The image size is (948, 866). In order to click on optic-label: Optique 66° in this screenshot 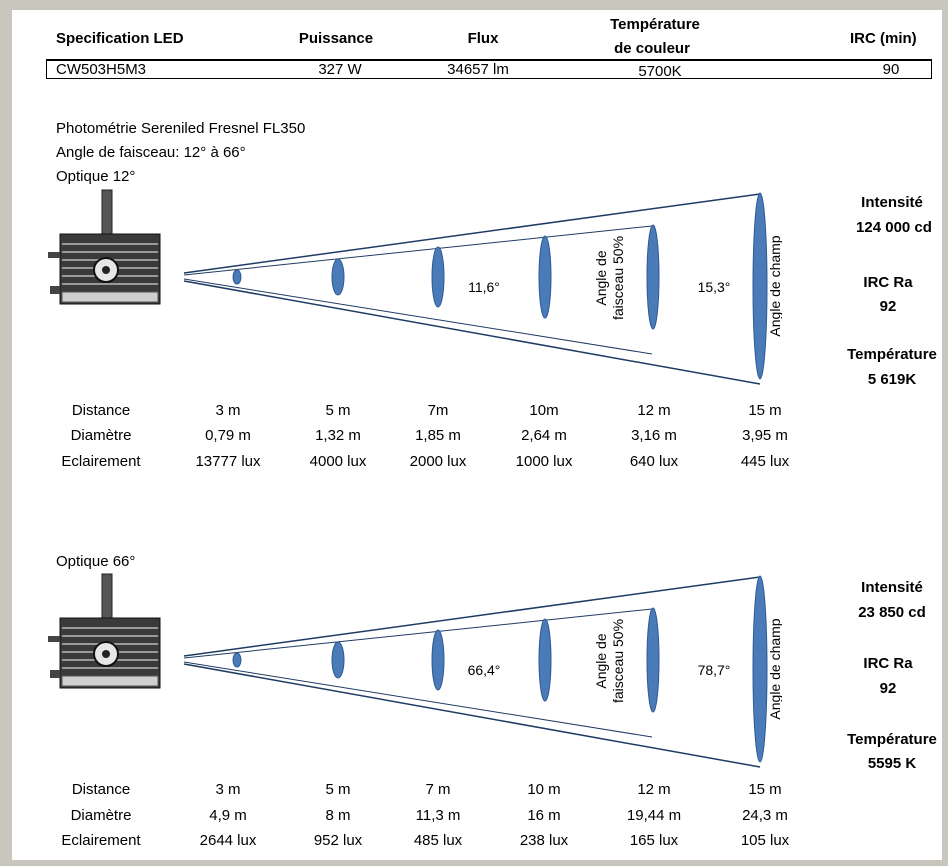, I will do `click(96, 561)`.